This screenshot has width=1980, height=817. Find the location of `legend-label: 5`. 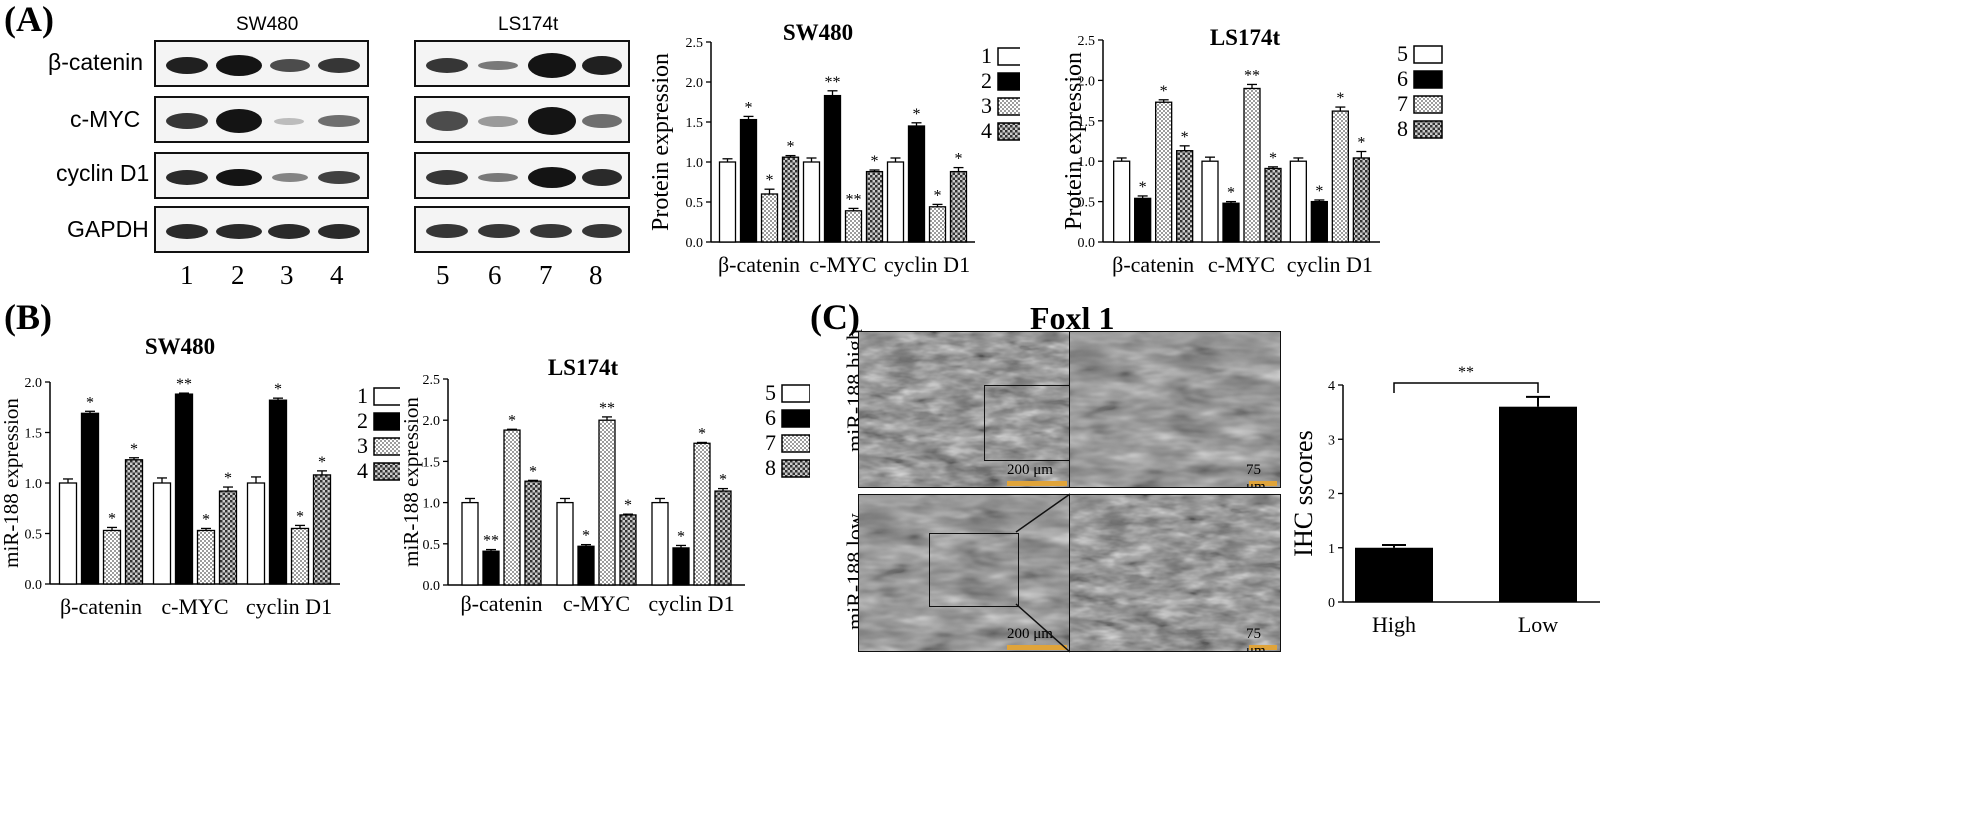

legend-label: 5 is located at coordinates (1402, 53).